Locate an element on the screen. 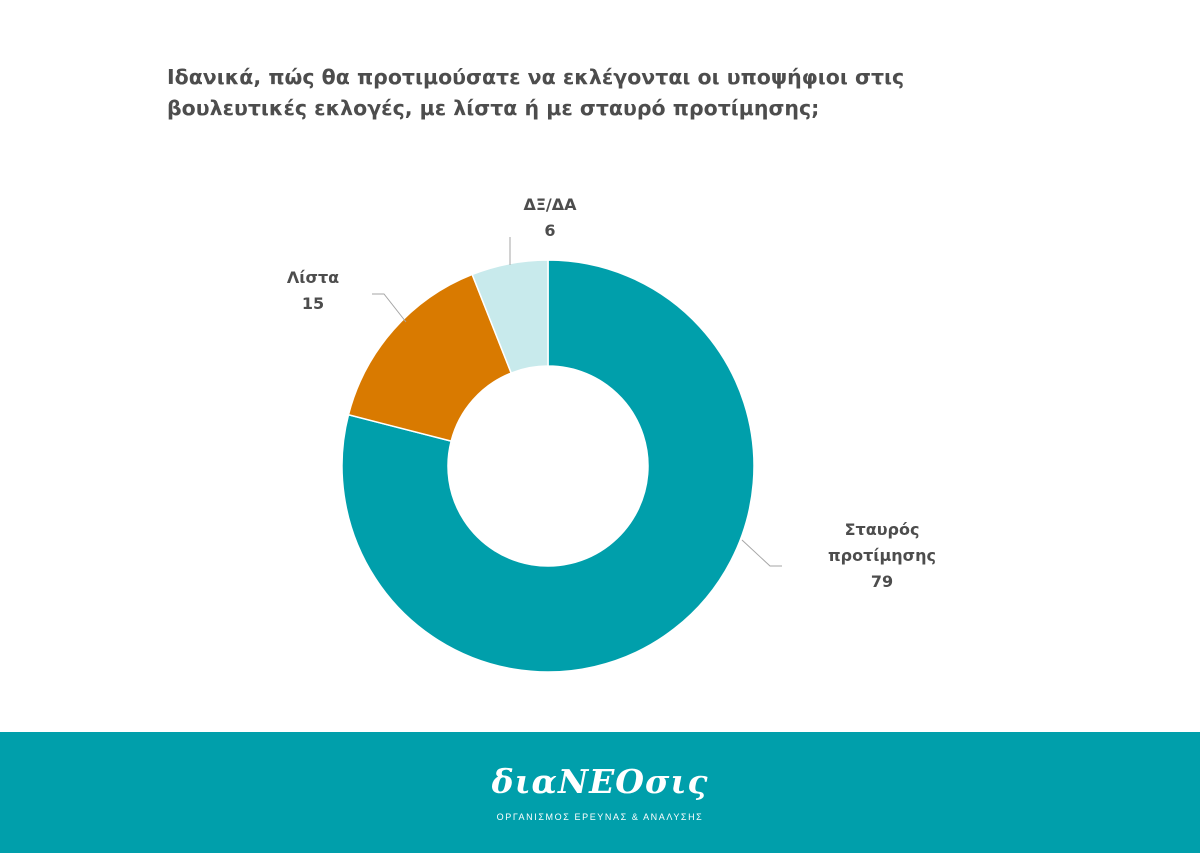 This screenshot has height=853, width=1200. dianeosis-logo: διαΝΕΟσις is located at coordinates (600, 781).